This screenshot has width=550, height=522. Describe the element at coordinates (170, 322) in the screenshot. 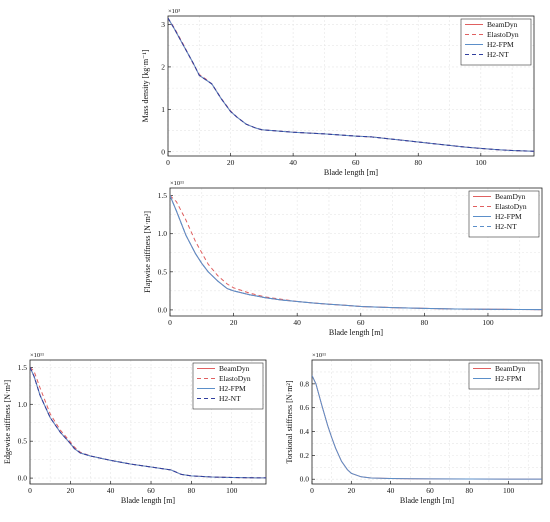

I see `p1-x-tick-label: 0` at that location.